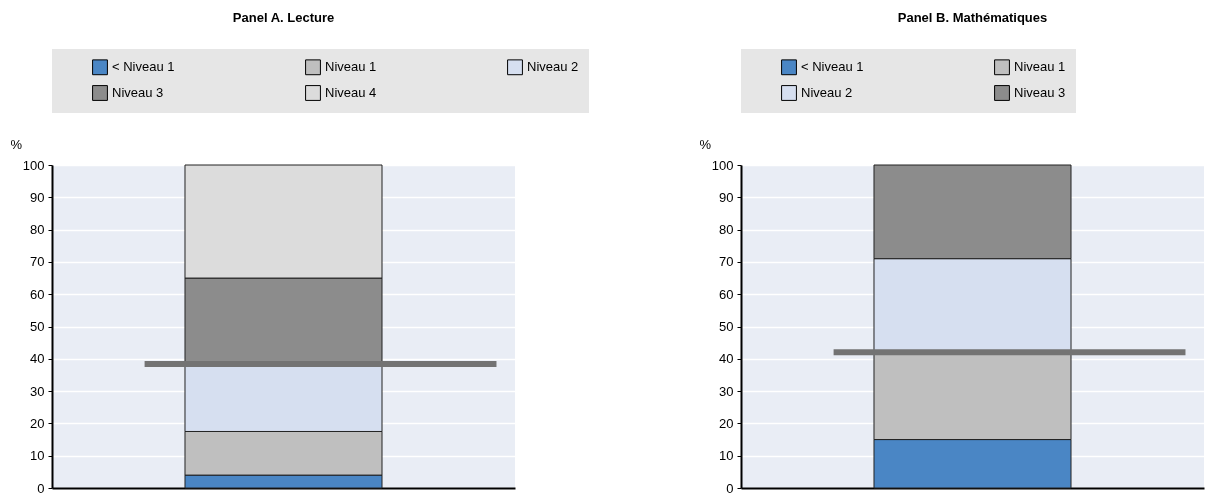 The image size is (1218, 502). Describe the element at coordinates (972, 17) in the screenshot. I see `chart-title: Panel B. Mathématiques` at that location.